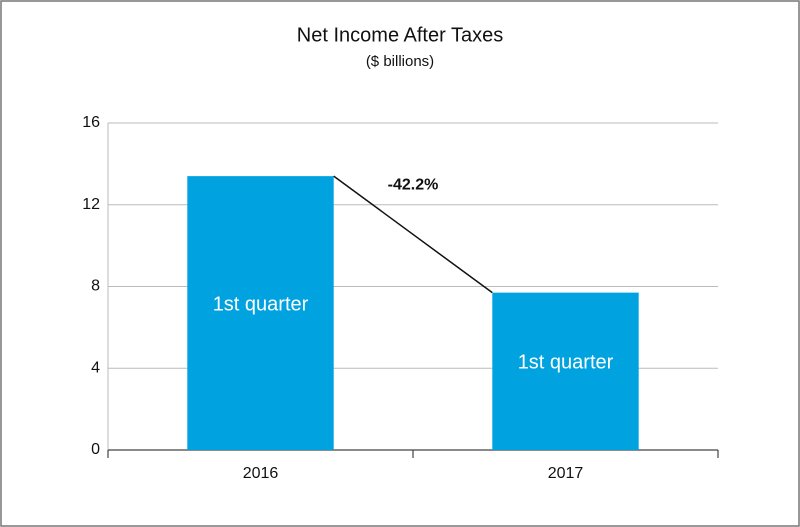 The width and height of the screenshot is (800, 527). What do you see at coordinates (413, 184) in the screenshot?
I see `change-annotation: -42.2%` at bounding box center [413, 184].